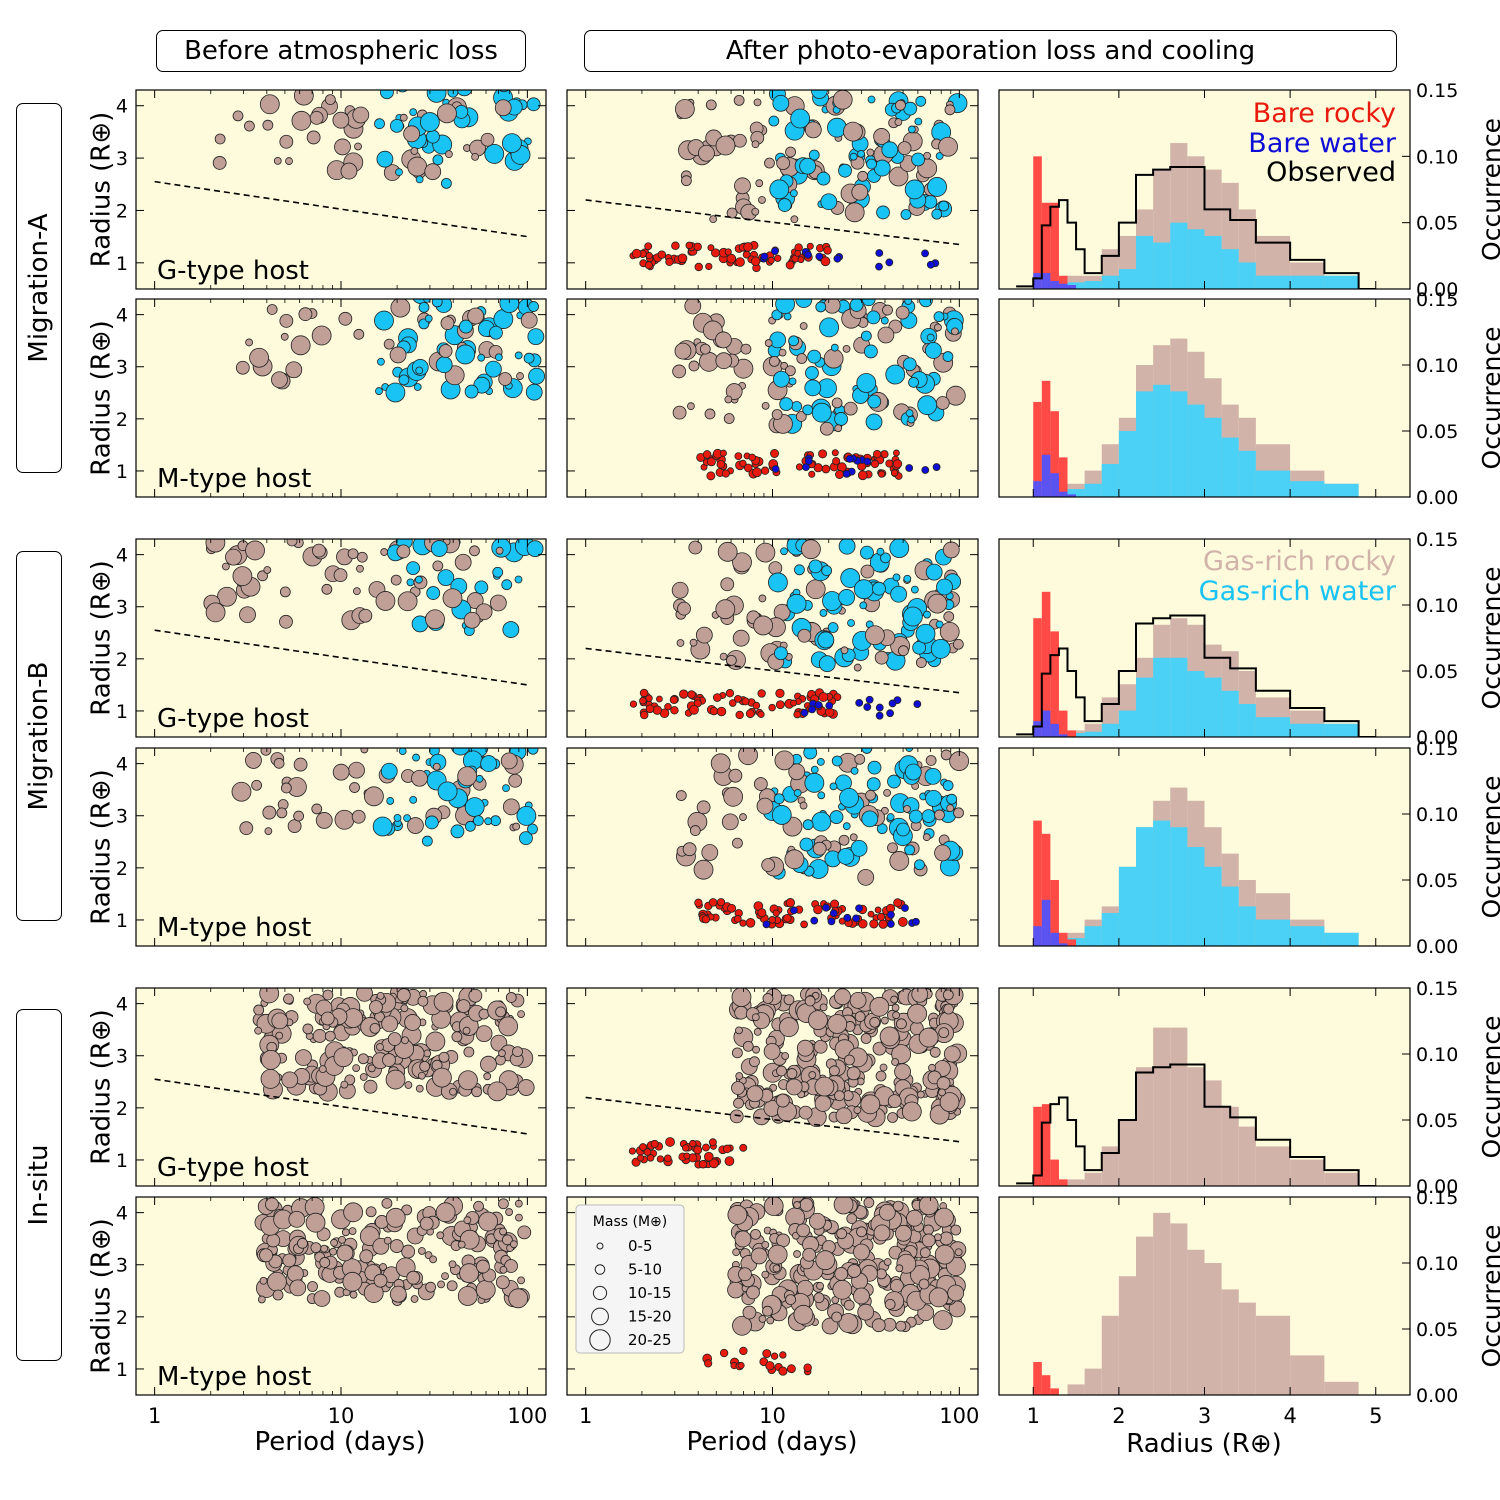 This screenshot has width=1500, height=1500. I want to click on observed-histogram, so click(1196, 1124).